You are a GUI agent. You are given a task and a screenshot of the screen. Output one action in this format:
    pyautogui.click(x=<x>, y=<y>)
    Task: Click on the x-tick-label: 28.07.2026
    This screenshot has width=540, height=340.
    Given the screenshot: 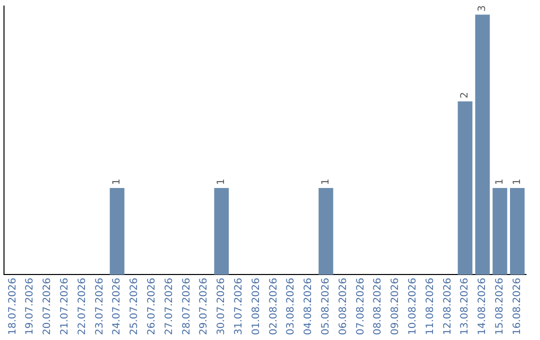 What is the action you would take?
    pyautogui.click(x=186, y=307)
    